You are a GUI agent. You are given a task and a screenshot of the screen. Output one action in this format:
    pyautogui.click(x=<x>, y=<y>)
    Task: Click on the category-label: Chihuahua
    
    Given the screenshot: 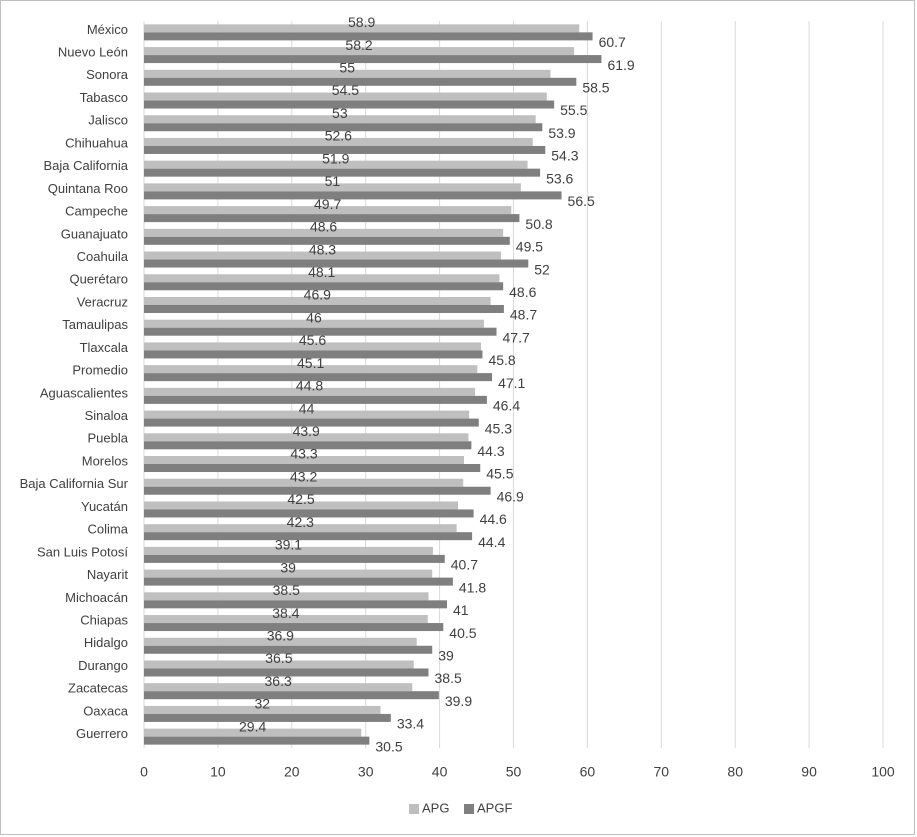 What is the action you would take?
    pyautogui.click(x=97, y=142)
    